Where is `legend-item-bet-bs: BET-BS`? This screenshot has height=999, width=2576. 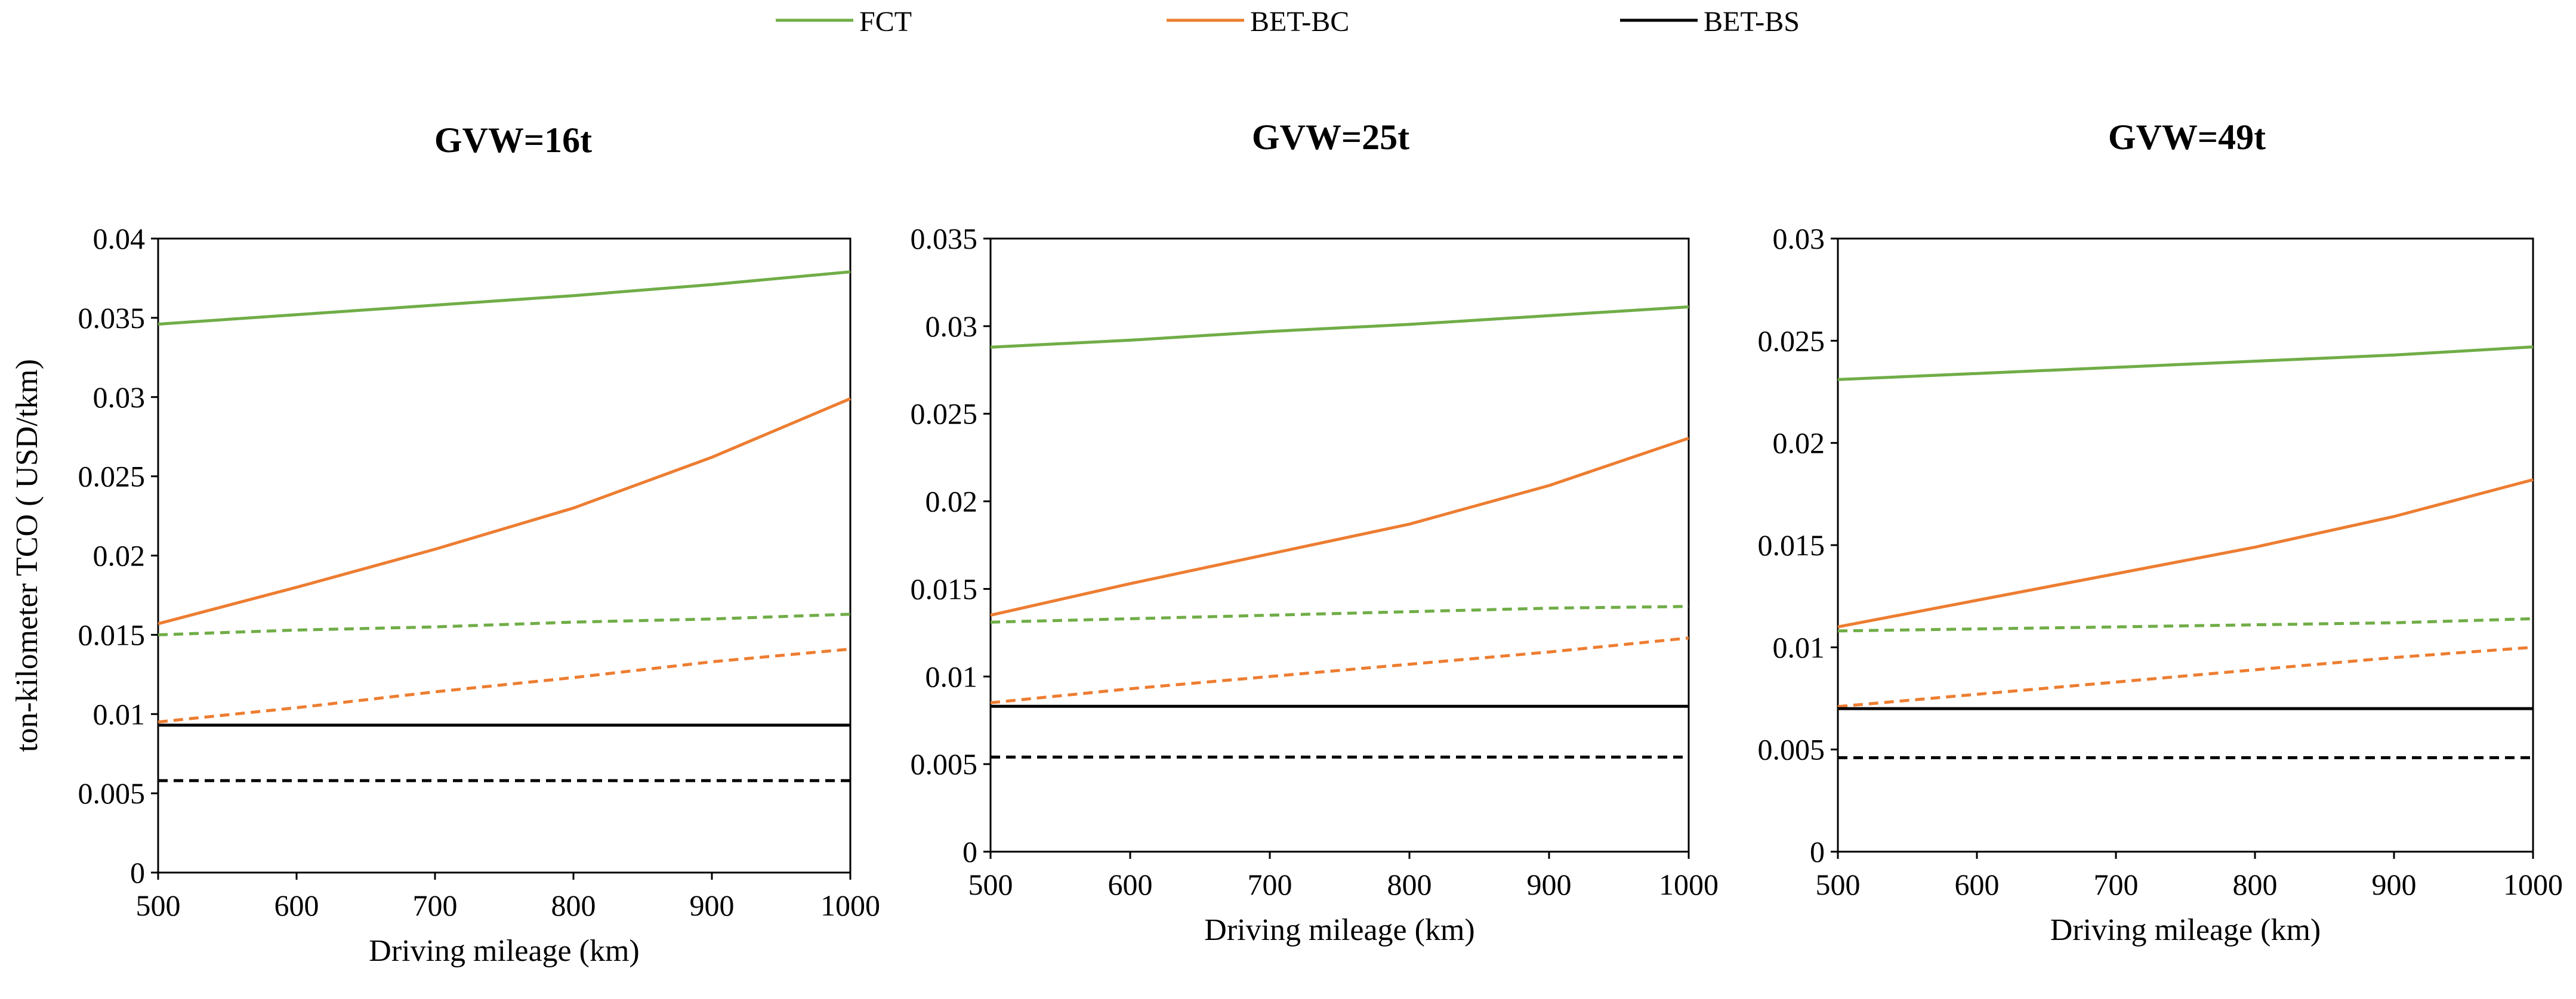
legend-item-bet-bs: BET-BS is located at coordinates (1710, 22).